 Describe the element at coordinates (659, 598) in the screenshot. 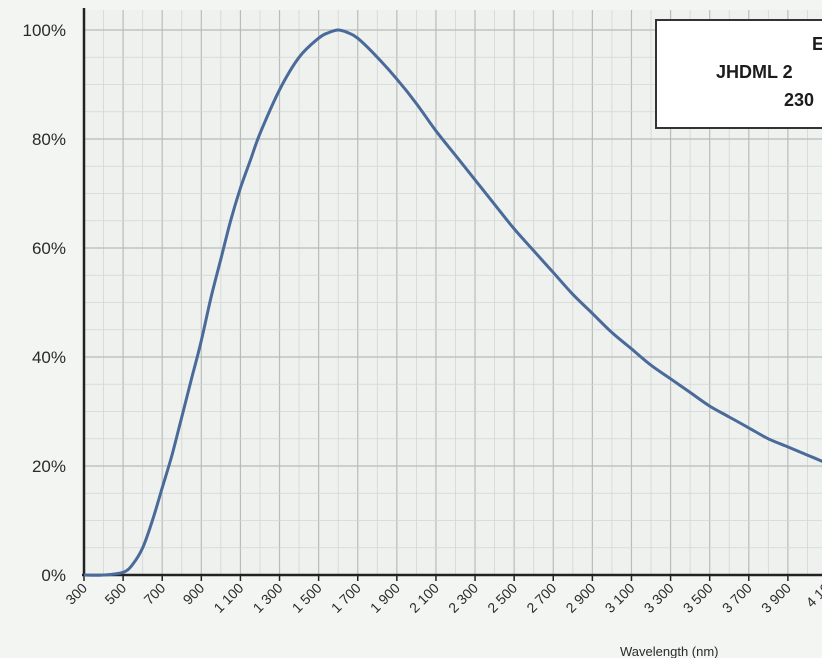

I see `x-tick-label: 3 300` at that location.